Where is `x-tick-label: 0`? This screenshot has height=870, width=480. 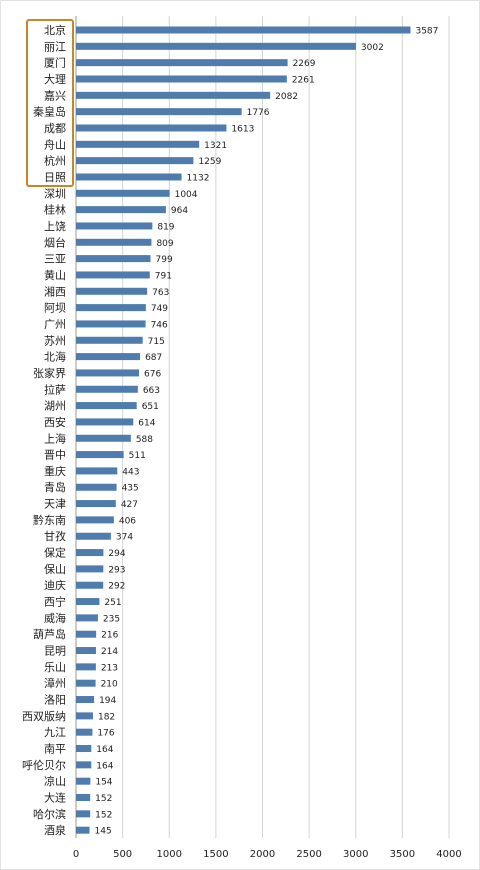 x-tick-label: 0 is located at coordinates (76, 854).